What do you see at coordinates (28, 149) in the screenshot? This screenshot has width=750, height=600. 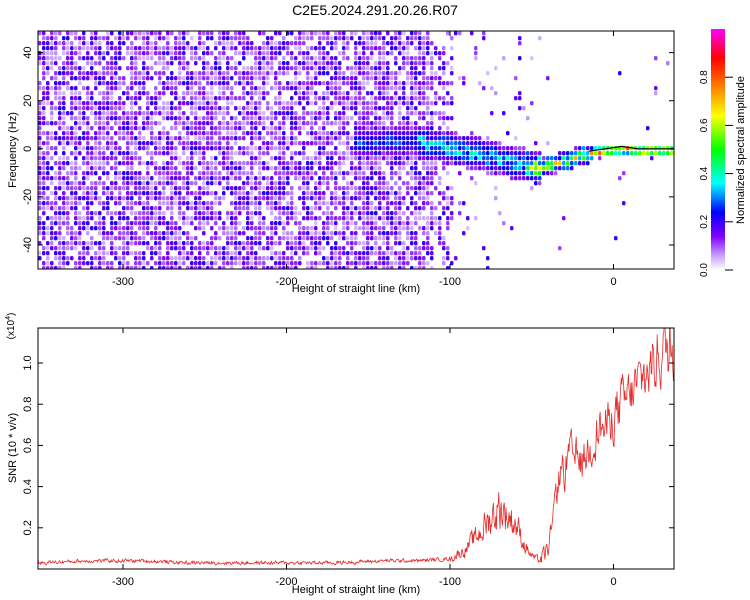 I see `spectrogram-y-tick-label: 0` at bounding box center [28, 149].